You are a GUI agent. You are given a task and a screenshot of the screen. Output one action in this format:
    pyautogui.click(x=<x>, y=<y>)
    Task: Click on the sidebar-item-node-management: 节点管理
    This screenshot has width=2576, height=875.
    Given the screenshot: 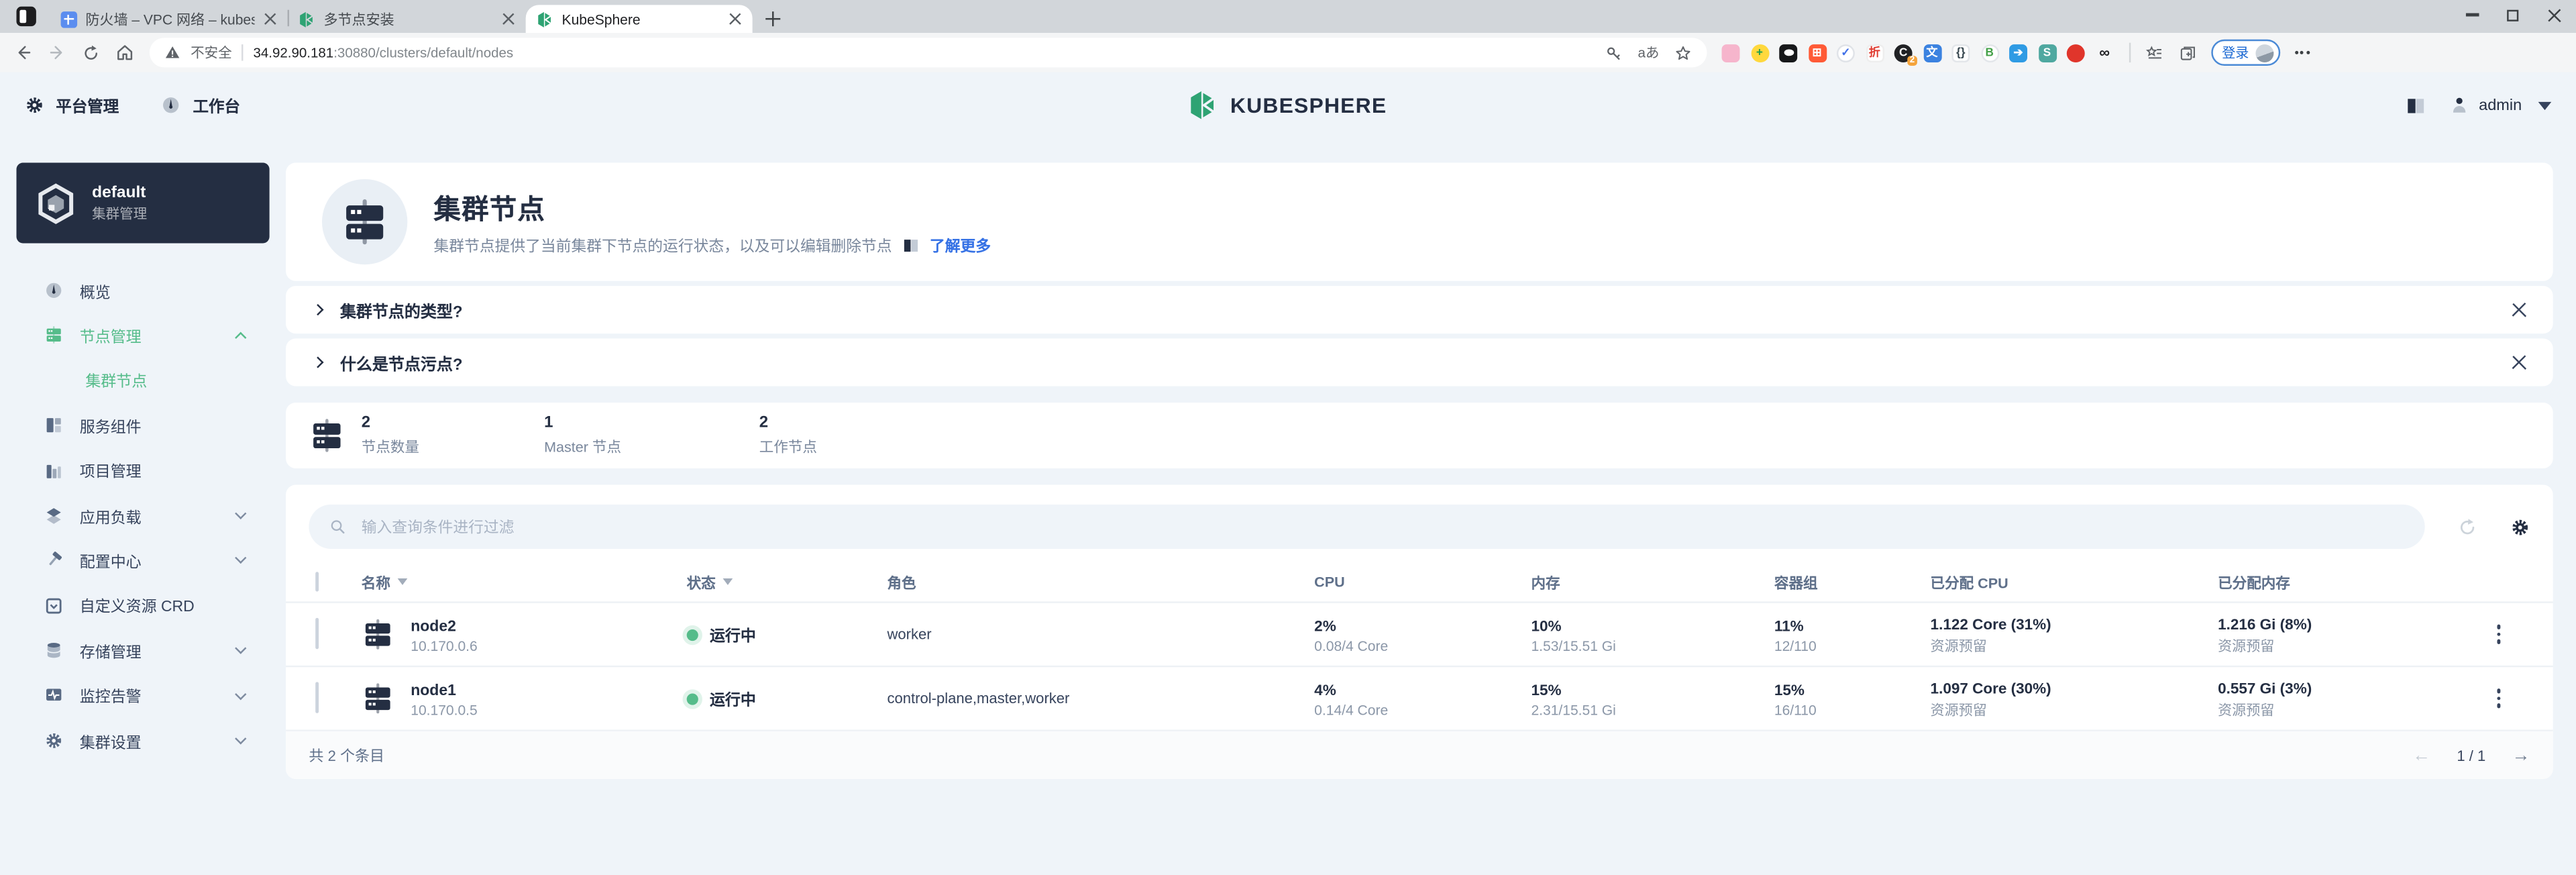 What is the action you would take?
    pyautogui.click(x=142, y=335)
    